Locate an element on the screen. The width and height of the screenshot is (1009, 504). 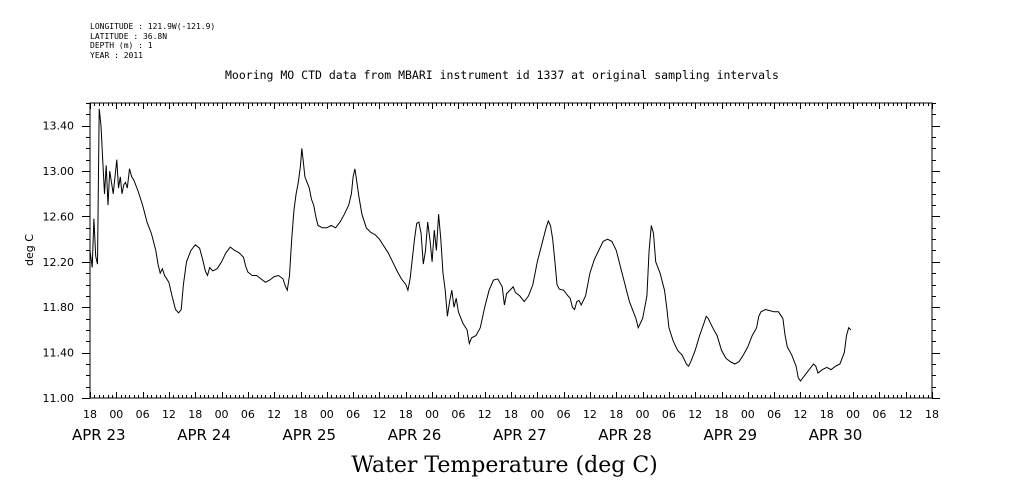
y-tick-label: 12.20 is located at coordinates (59, 262).